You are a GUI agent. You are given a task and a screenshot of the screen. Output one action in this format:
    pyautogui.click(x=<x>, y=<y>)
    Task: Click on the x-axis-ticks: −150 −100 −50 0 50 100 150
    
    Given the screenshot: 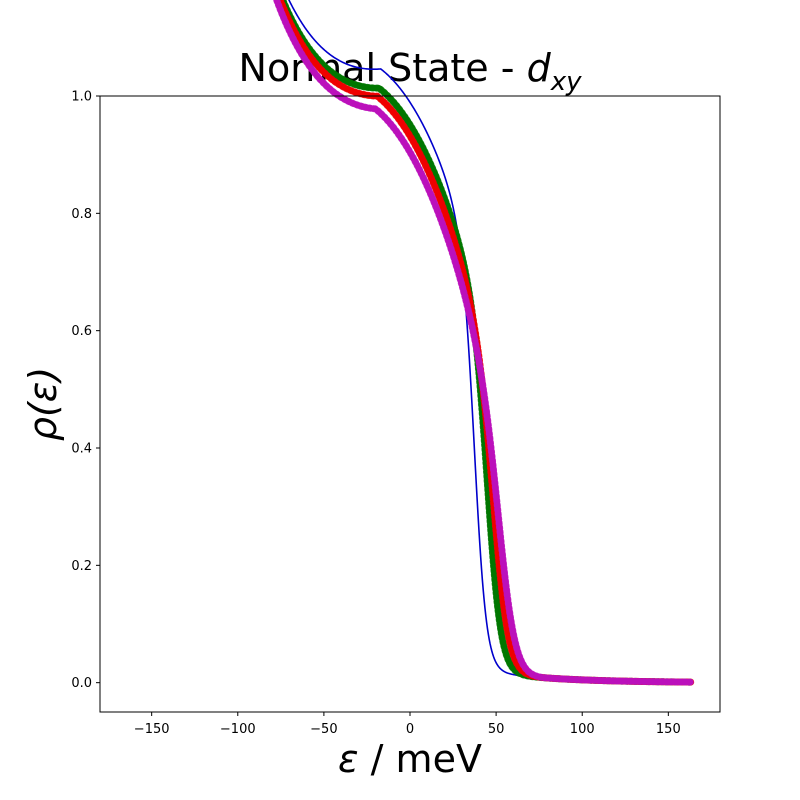 What is the action you would take?
    pyautogui.click(x=407, y=724)
    